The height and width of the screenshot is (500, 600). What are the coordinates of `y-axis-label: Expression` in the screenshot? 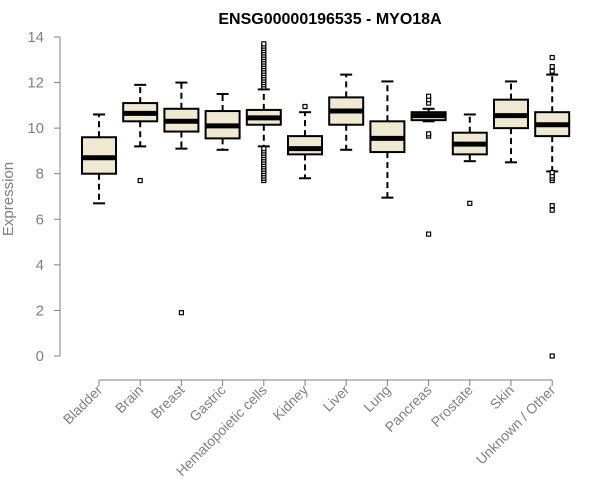 It's located at (8, 199).